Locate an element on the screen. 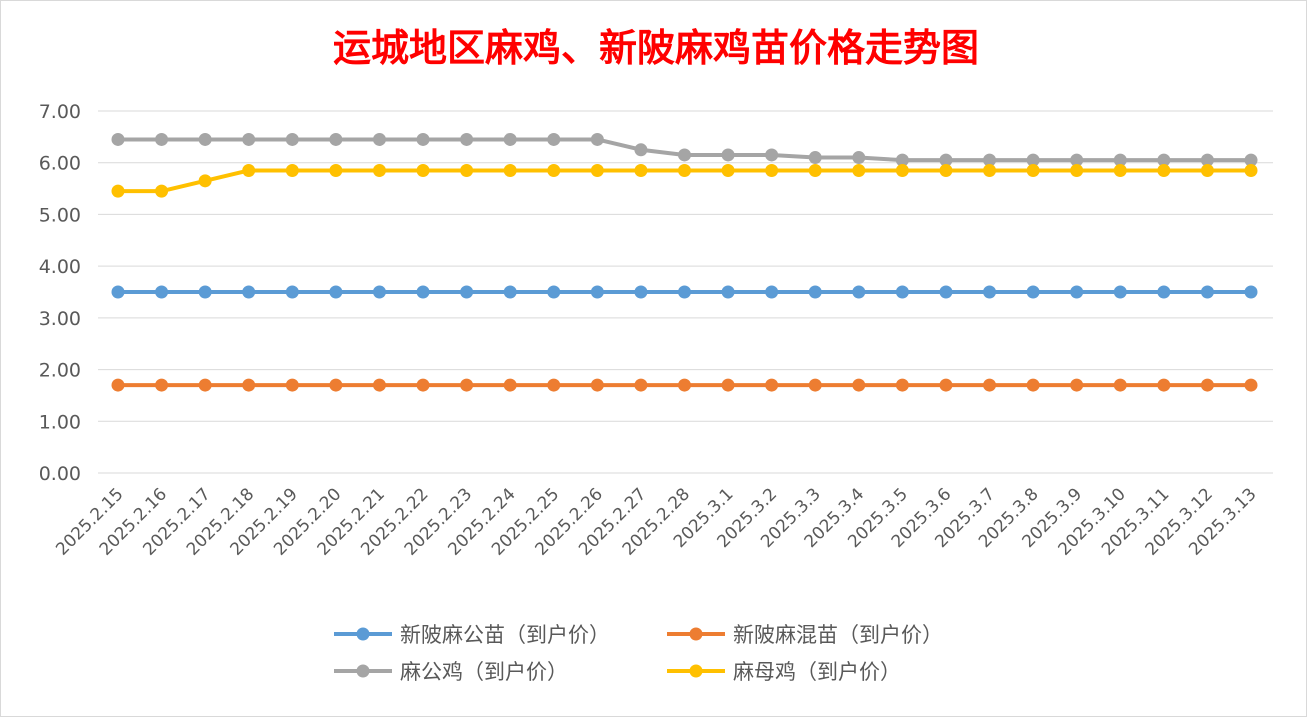 The width and height of the screenshot is (1307, 717). legend-label: 新陂麻公苗（到户价） is located at coordinates (505, 635).